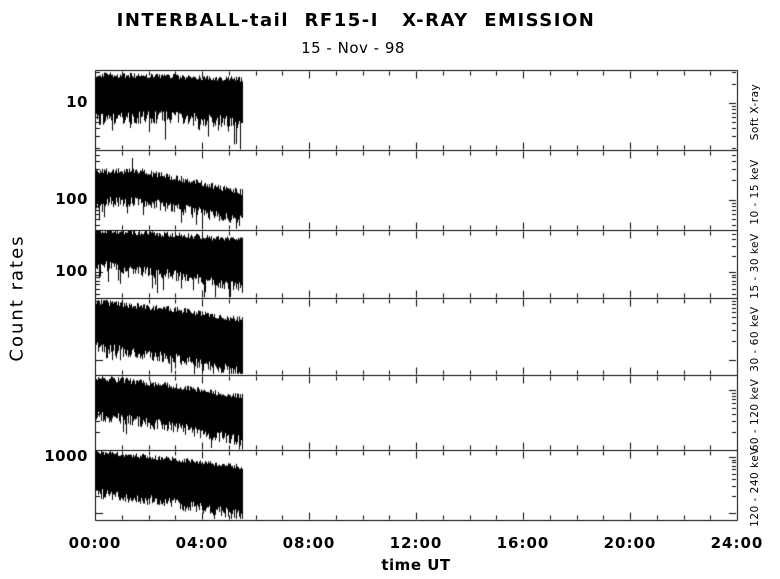 The image size is (780, 579). What do you see at coordinates (523, 543) in the screenshot?
I see `x-tick-label: 16:00` at bounding box center [523, 543].